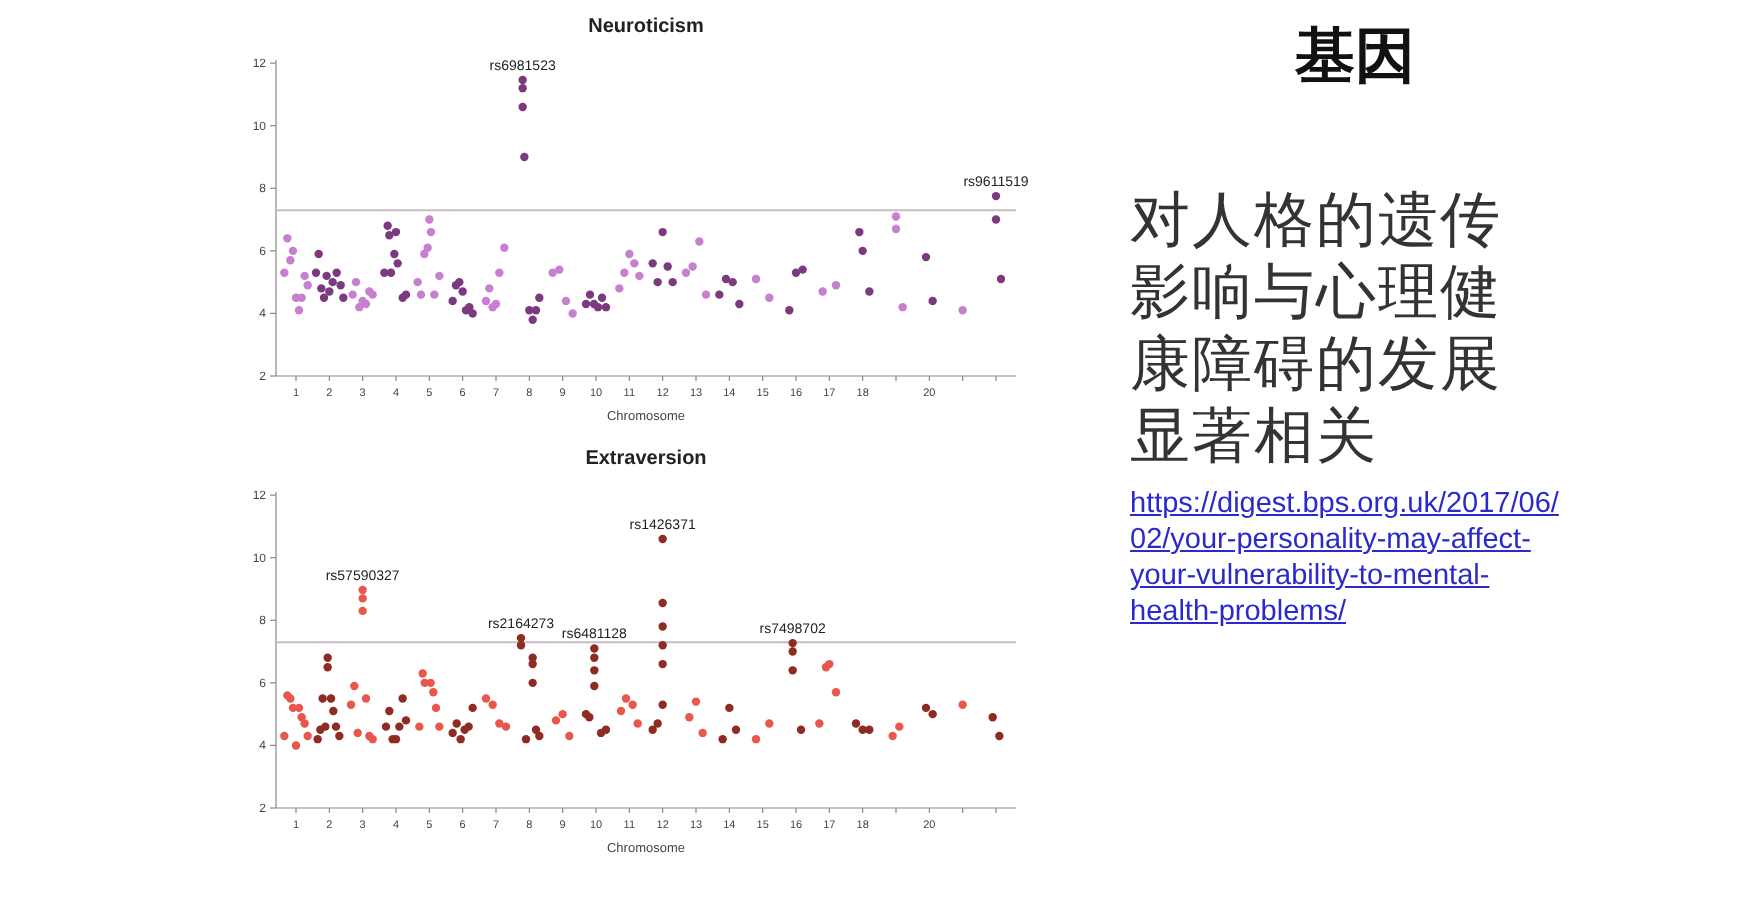  What do you see at coordinates (646, 459) in the screenshot?
I see `chart-title: Extraversion` at bounding box center [646, 459].